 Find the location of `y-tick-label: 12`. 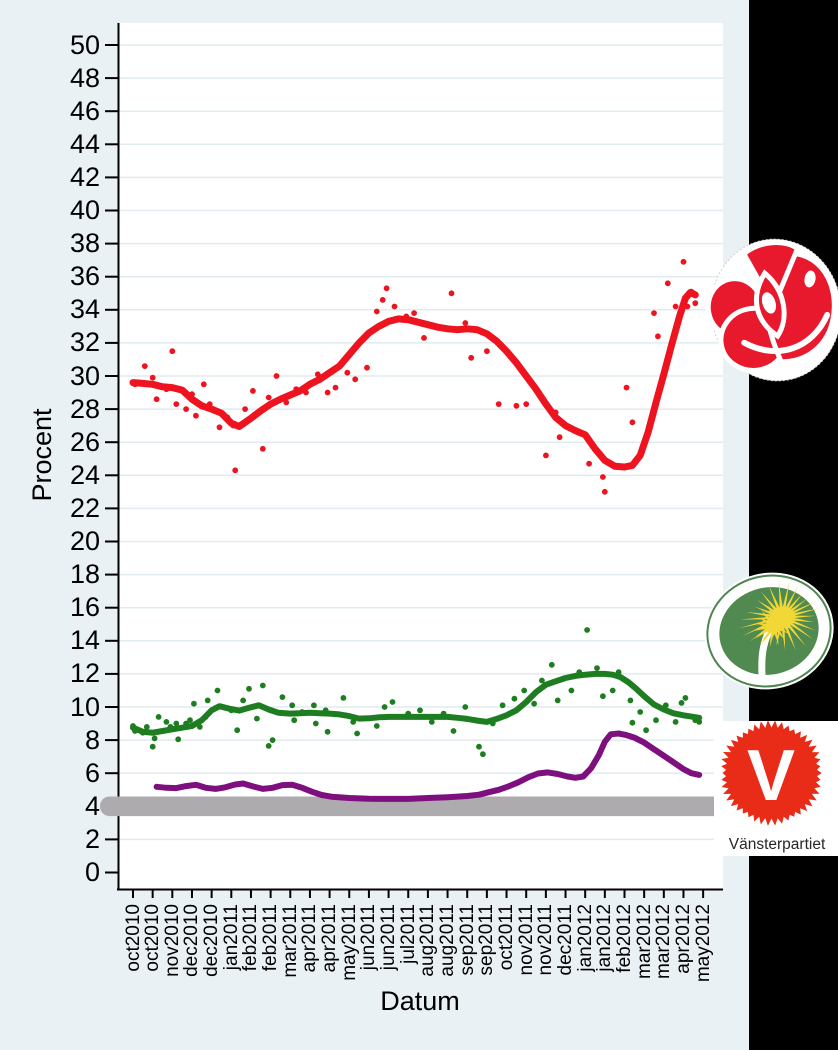

y-tick-label: 12 is located at coordinates (84, 673).